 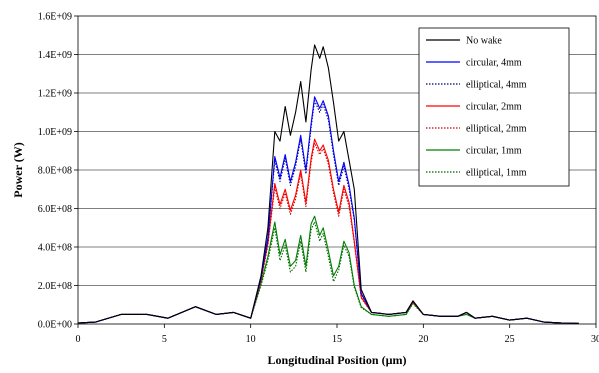 I want to click on x-tick-label: 10, so click(x=251, y=339).